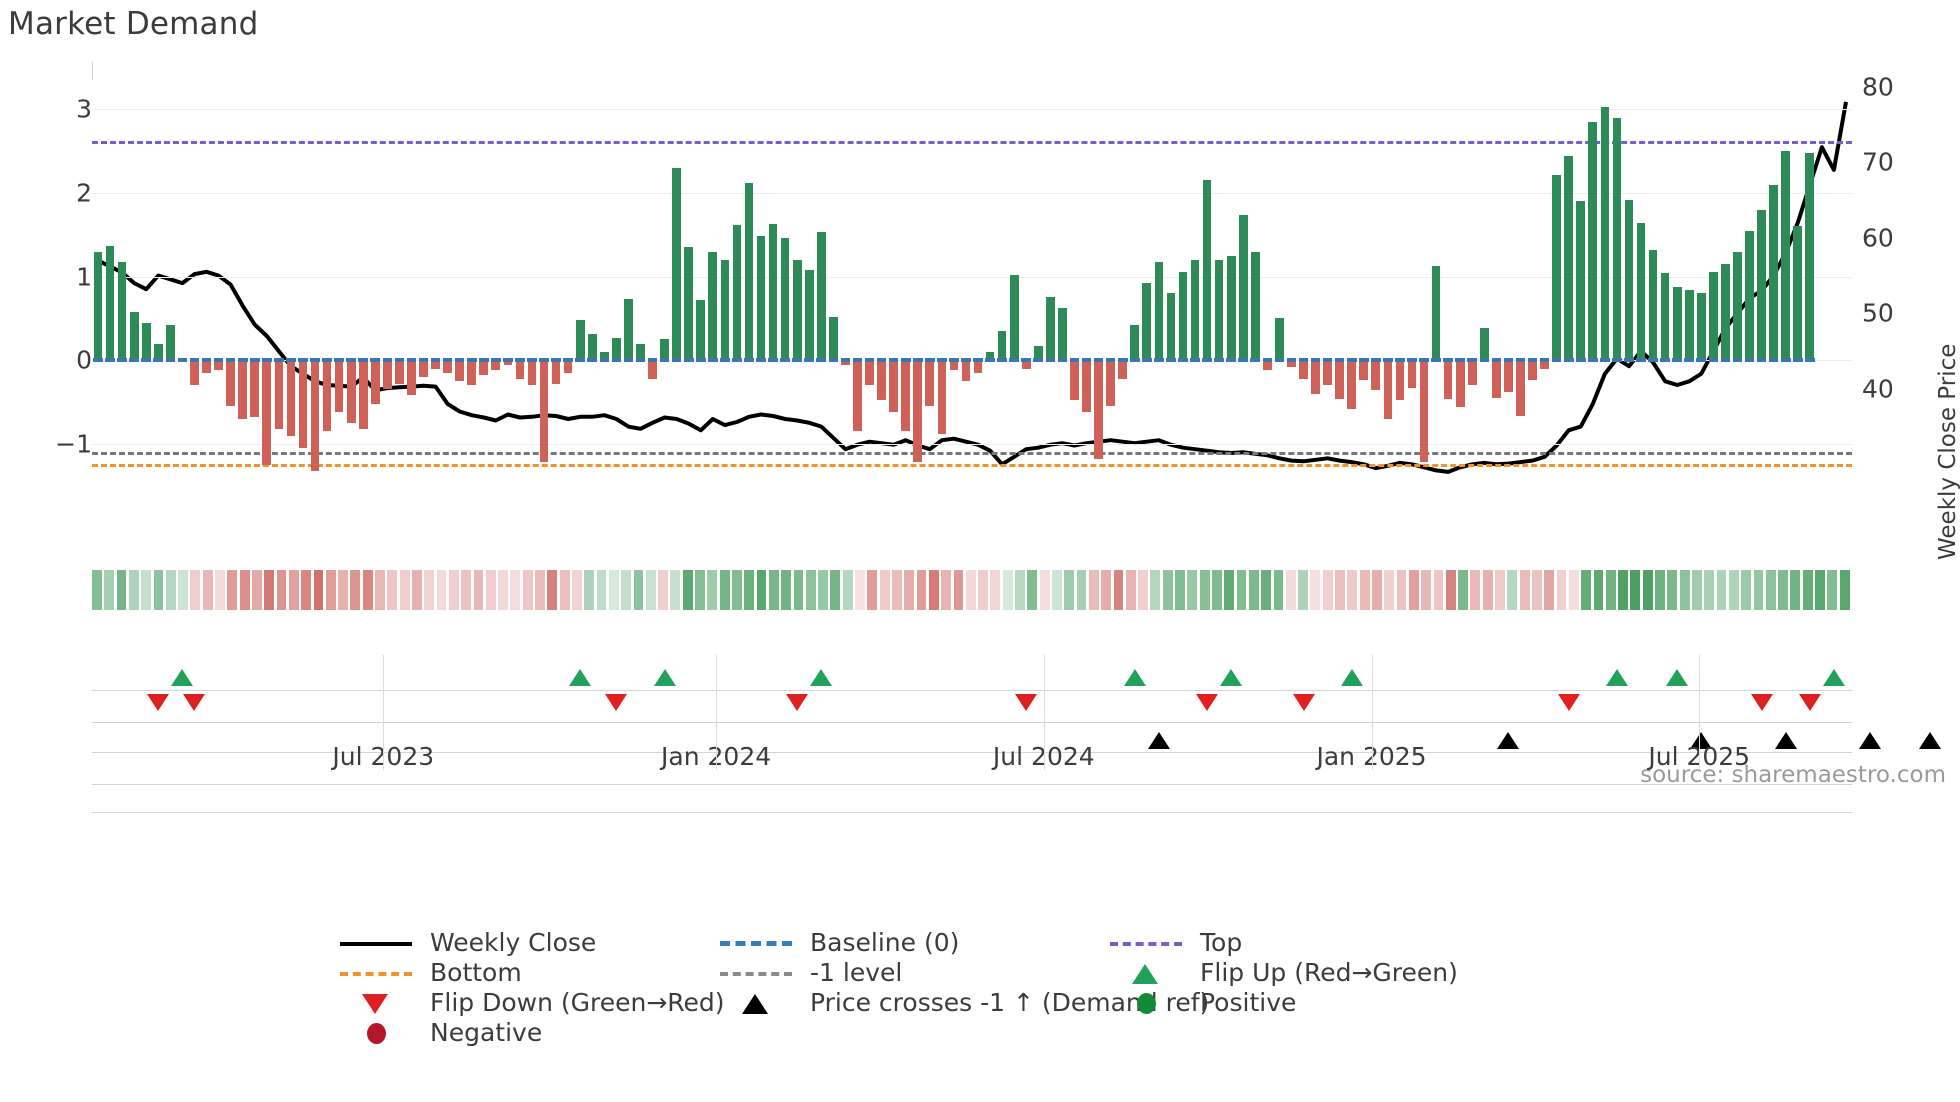 Image resolution: width=1960 pixels, height=1102 pixels. What do you see at coordinates (1203, 1002) in the screenshot?
I see `legend-item: Positive` at bounding box center [1203, 1002].